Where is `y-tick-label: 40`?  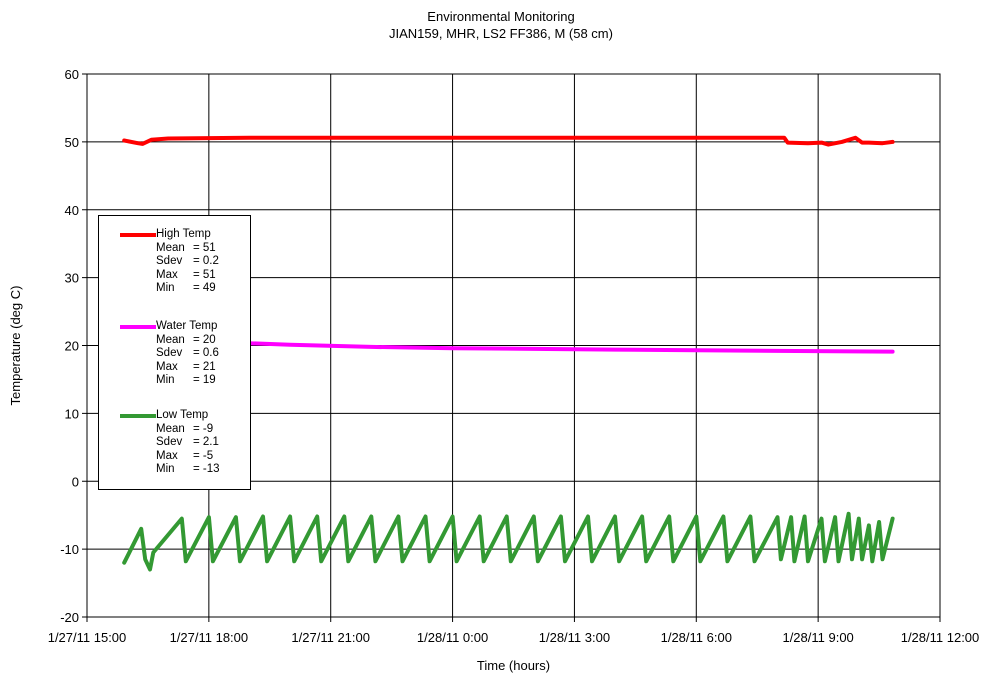
y-tick-label: 40 is located at coordinates (72, 210).